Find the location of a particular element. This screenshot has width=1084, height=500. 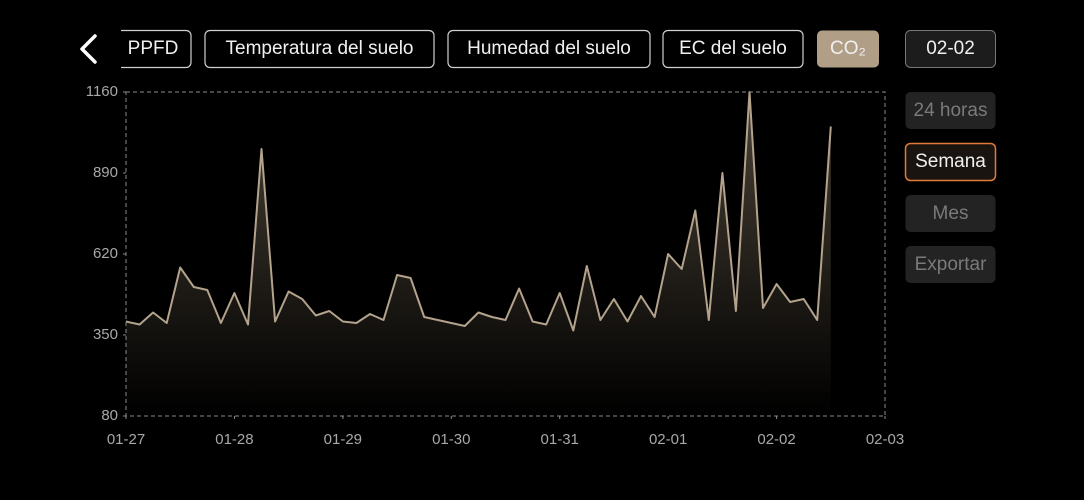

y-tick-label: 80 is located at coordinates (109, 415).